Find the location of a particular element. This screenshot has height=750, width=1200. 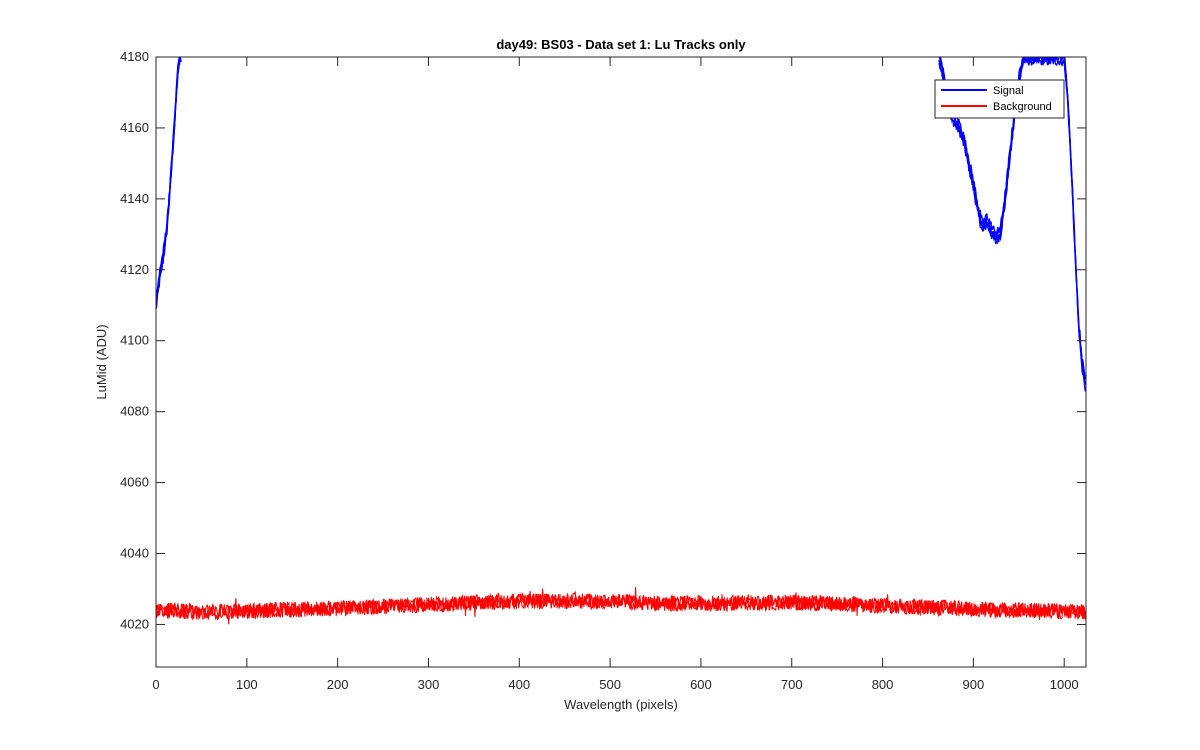

x-tick-label: 200 is located at coordinates (338, 684).